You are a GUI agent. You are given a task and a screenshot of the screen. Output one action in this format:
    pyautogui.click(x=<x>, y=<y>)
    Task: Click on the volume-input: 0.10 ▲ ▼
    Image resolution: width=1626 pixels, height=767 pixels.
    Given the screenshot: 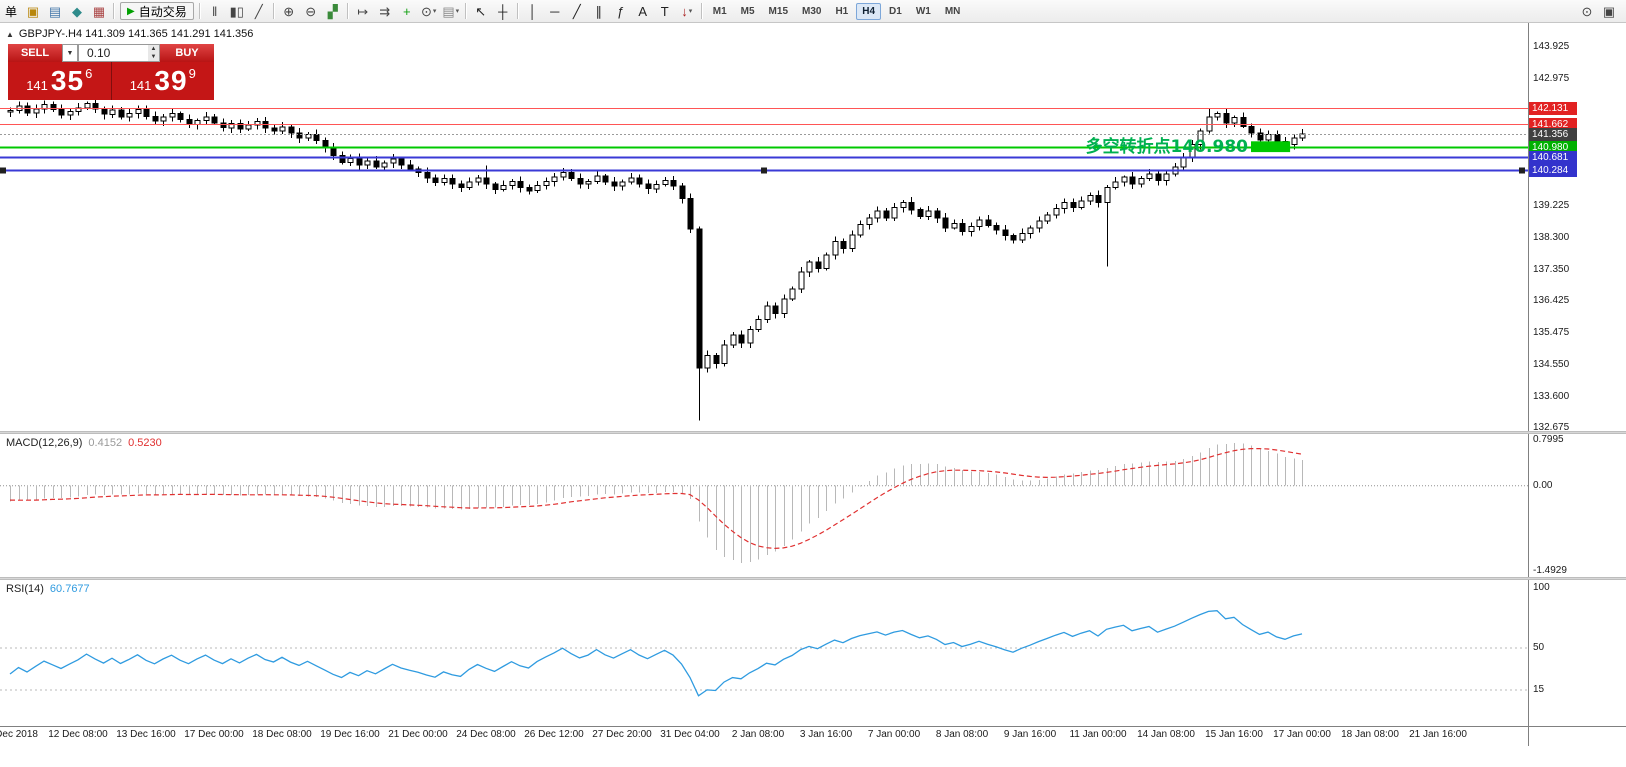 What is the action you would take?
    pyautogui.click(x=119, y=53)
    